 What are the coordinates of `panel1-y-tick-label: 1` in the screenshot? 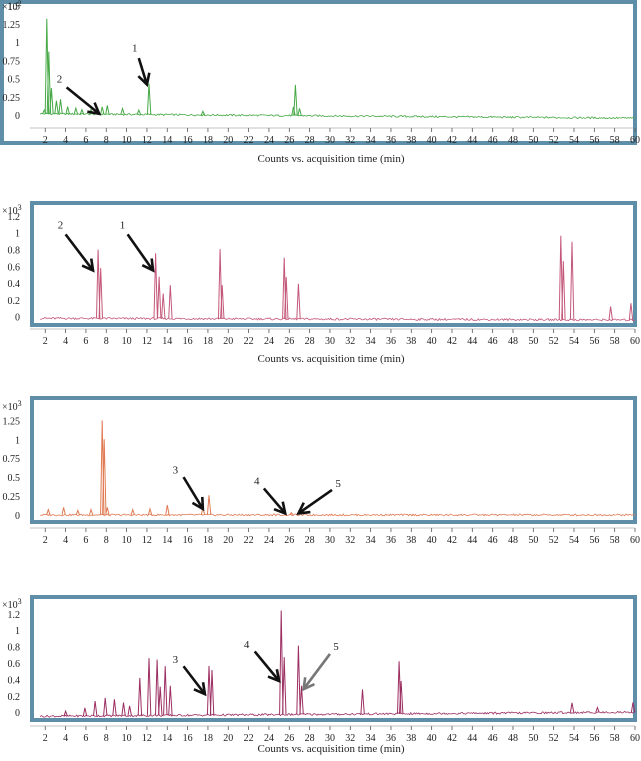 It's located at (17, 43).